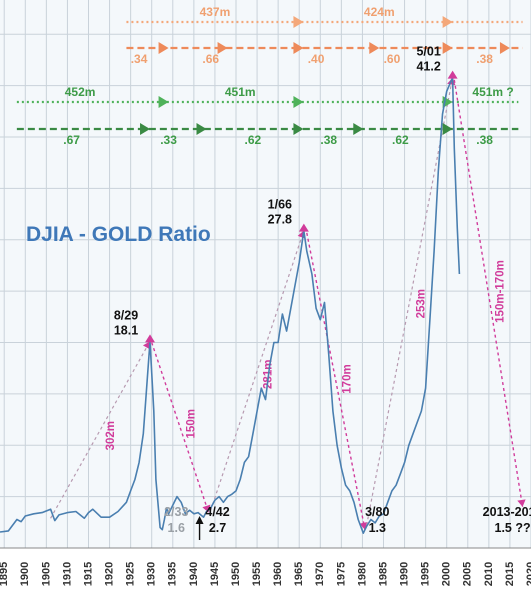 Image resolution: width=531 pixels, height=592 pixels. Describe the element at coordinates (362, 574) in the screenshot. I see `x-tick-label: 1980` at that location.